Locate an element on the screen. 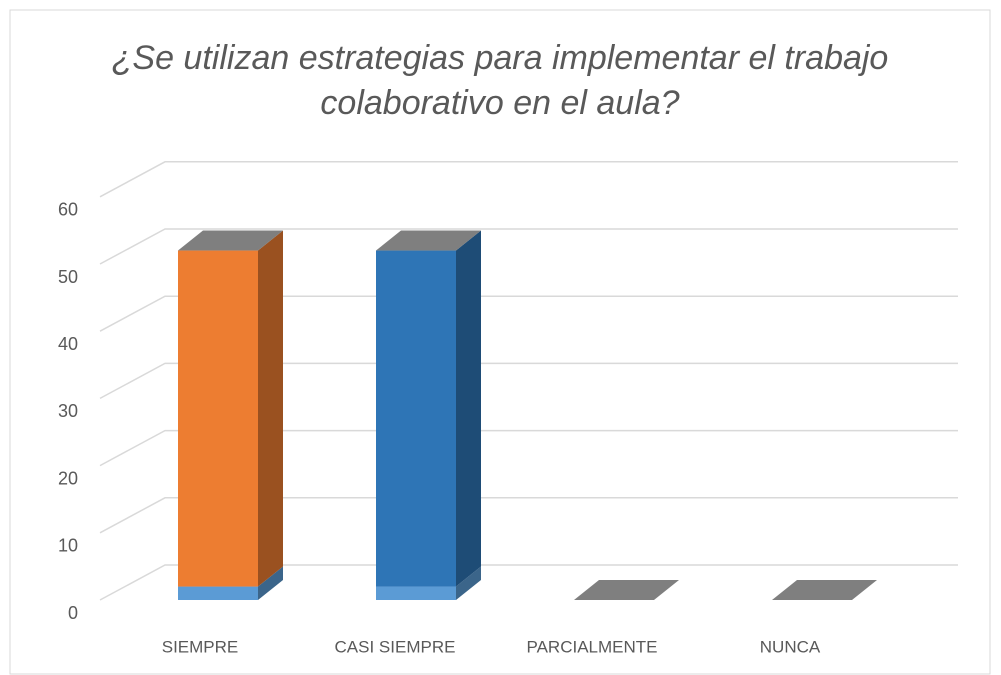 The height and width of the screenshot is (675, 1001). y-tick-label: 50 is located at coordinates (68, 277).